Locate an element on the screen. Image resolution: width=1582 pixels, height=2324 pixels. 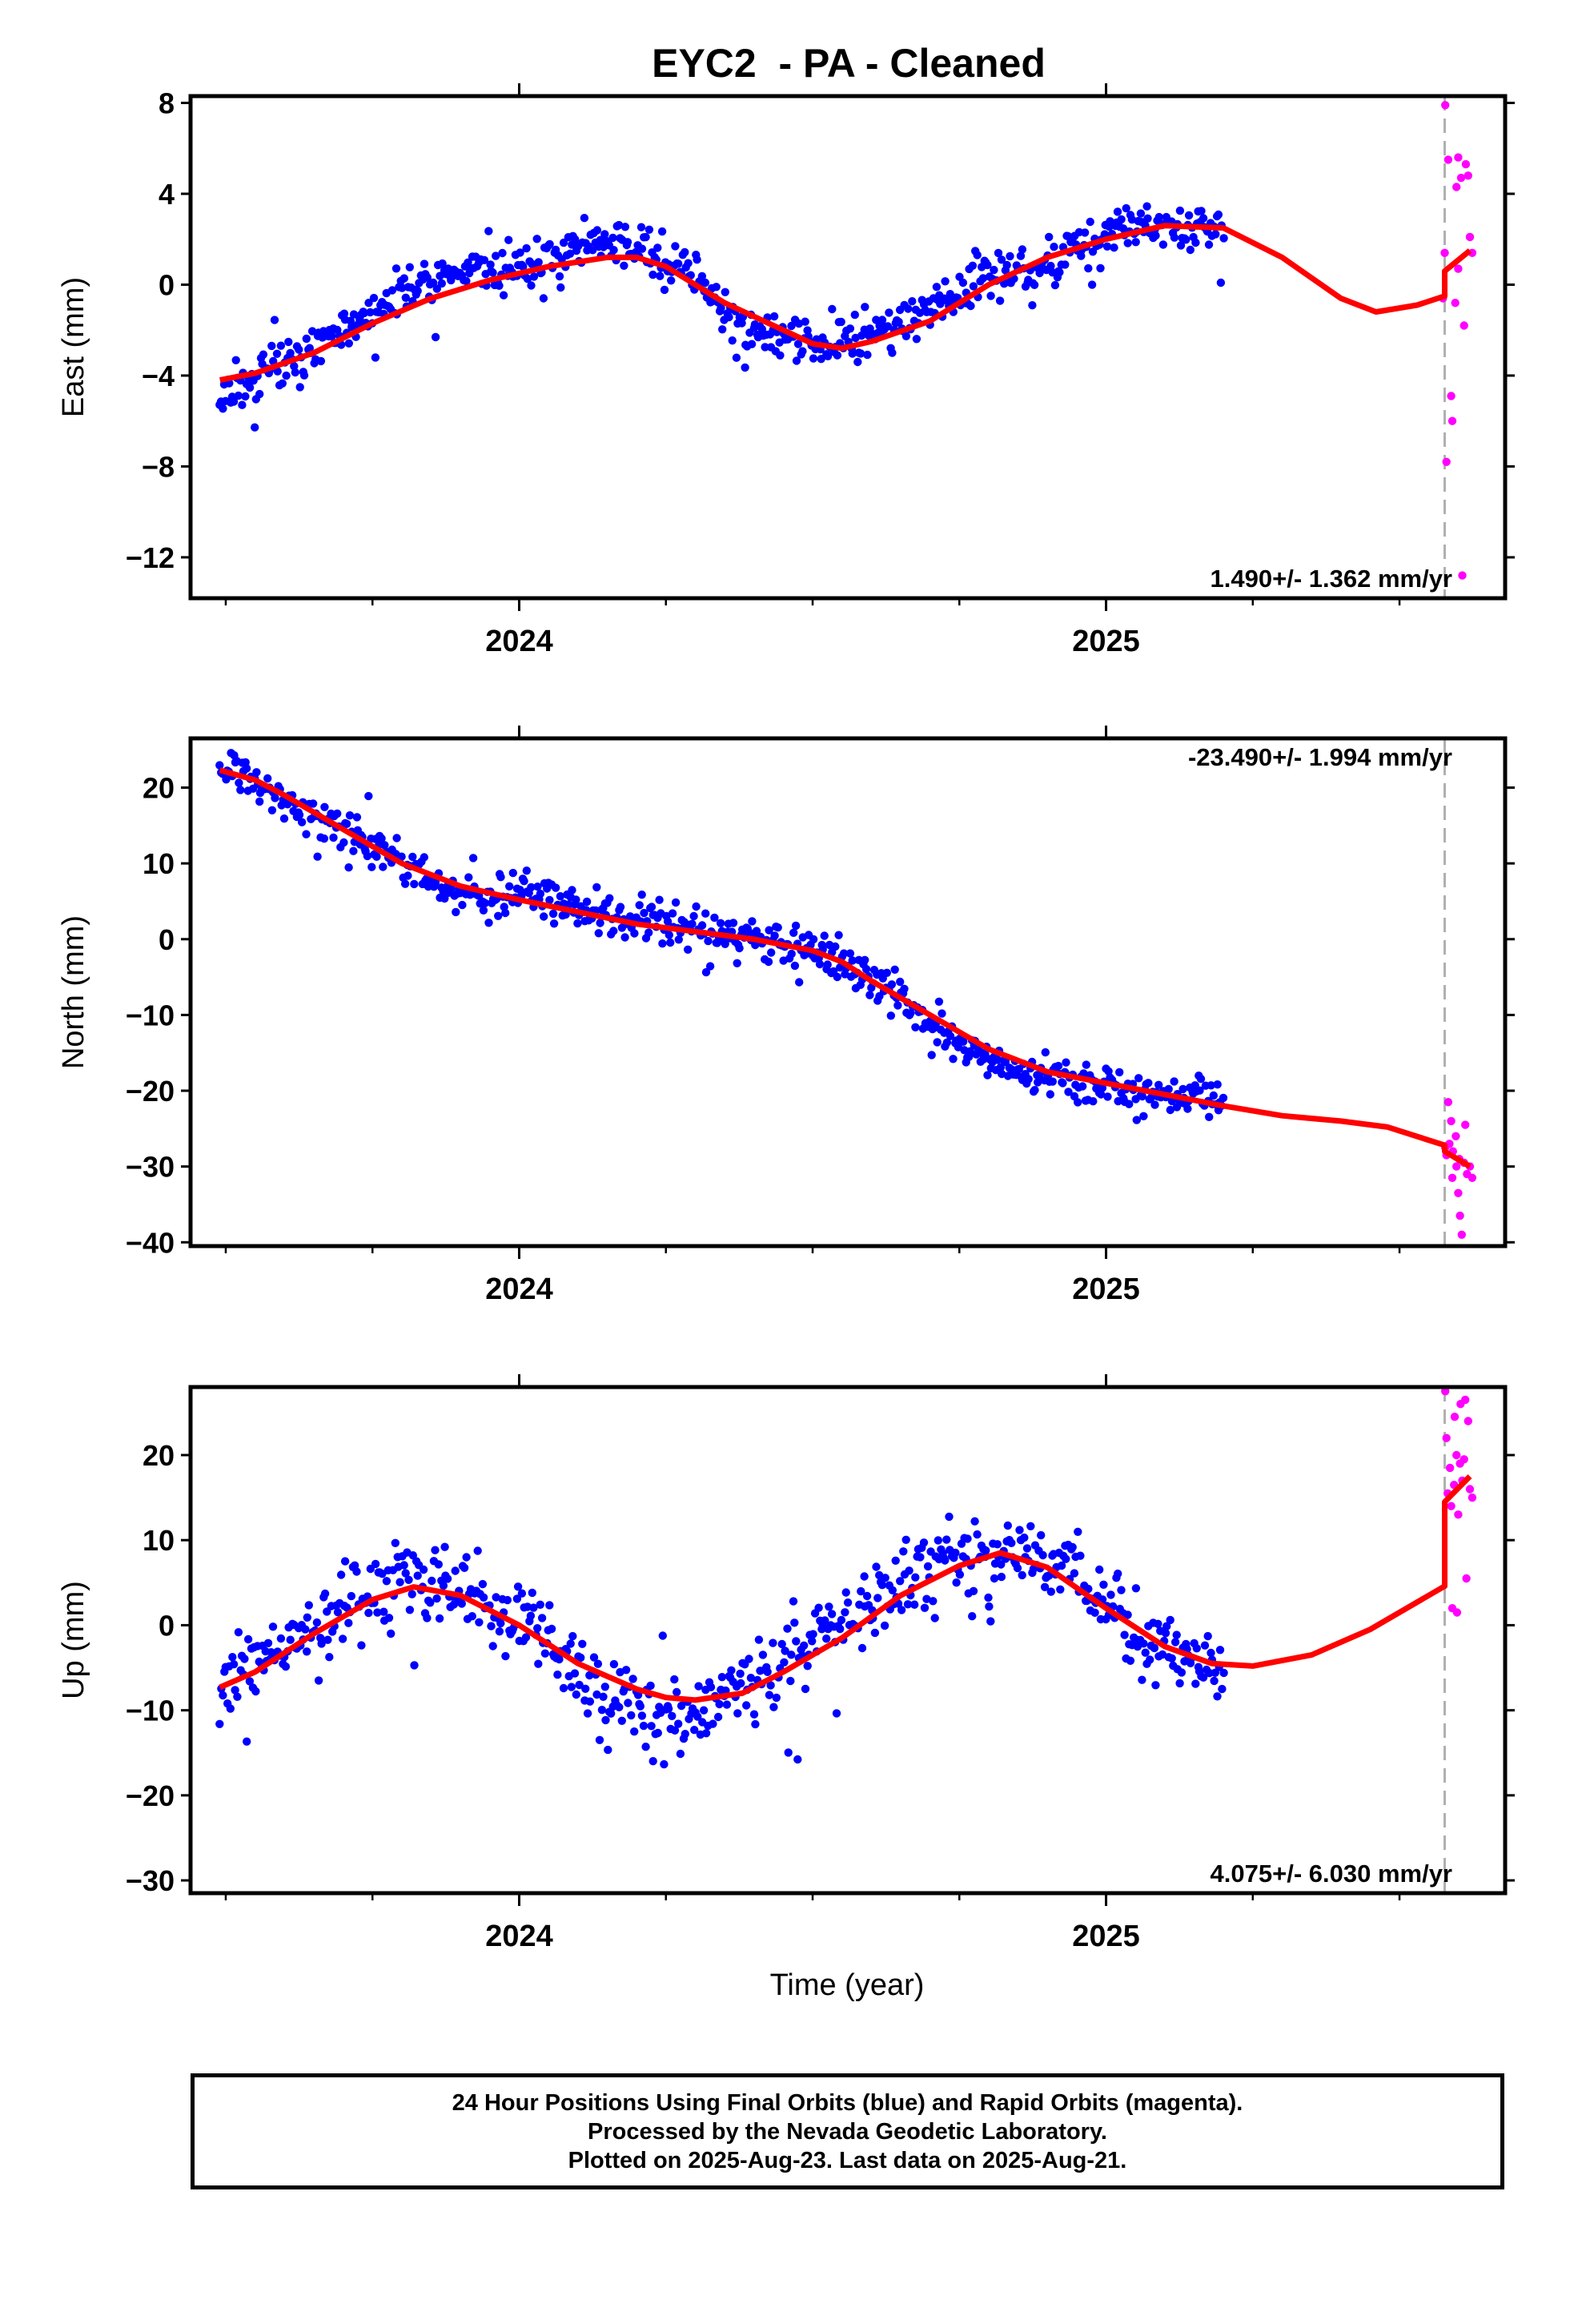
model-fit-curve is located at coordinates (846, 968).